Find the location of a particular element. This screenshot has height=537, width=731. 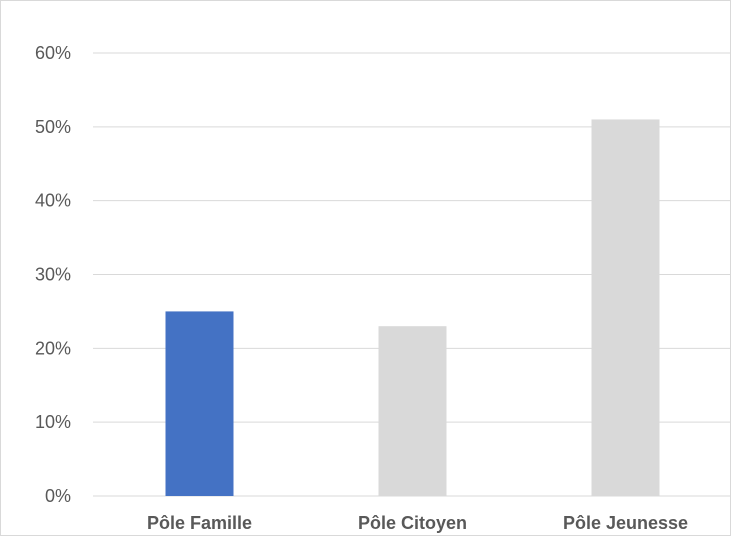

y-tick-label: 60% is located at coordinates (53, 53).